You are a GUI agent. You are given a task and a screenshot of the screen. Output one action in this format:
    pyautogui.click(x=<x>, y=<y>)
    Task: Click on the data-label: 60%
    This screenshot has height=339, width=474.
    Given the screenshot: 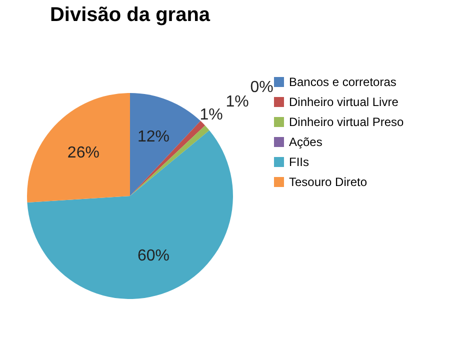 What is the action you would take?
    pyautogui.click(x=153, y=255)
    